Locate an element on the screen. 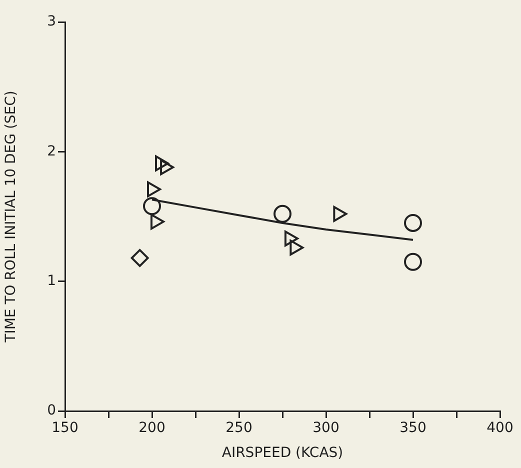 The height and width of the screenshot is (468, 521). x-axis-title: AIRSPEED (KCAS) is located at coordinates (283, 453).